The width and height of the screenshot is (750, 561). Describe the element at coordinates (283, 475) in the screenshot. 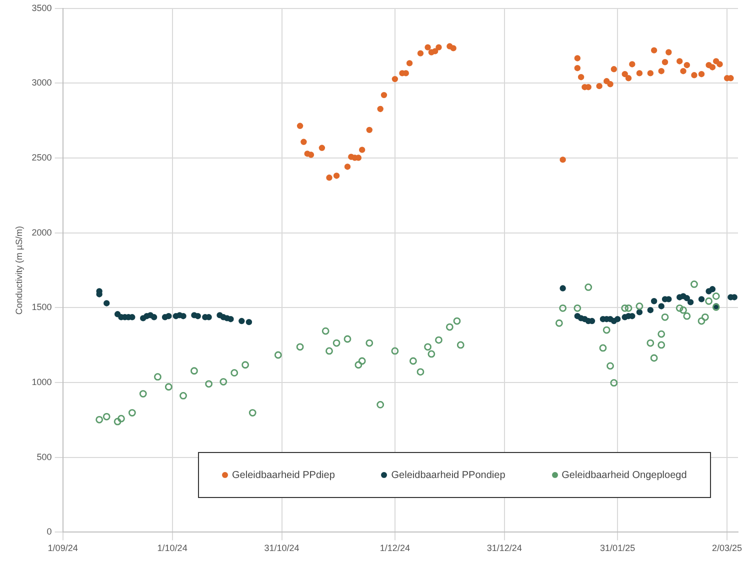

I see `legend-label: Geleidbaarheid PPdiep` at that location.